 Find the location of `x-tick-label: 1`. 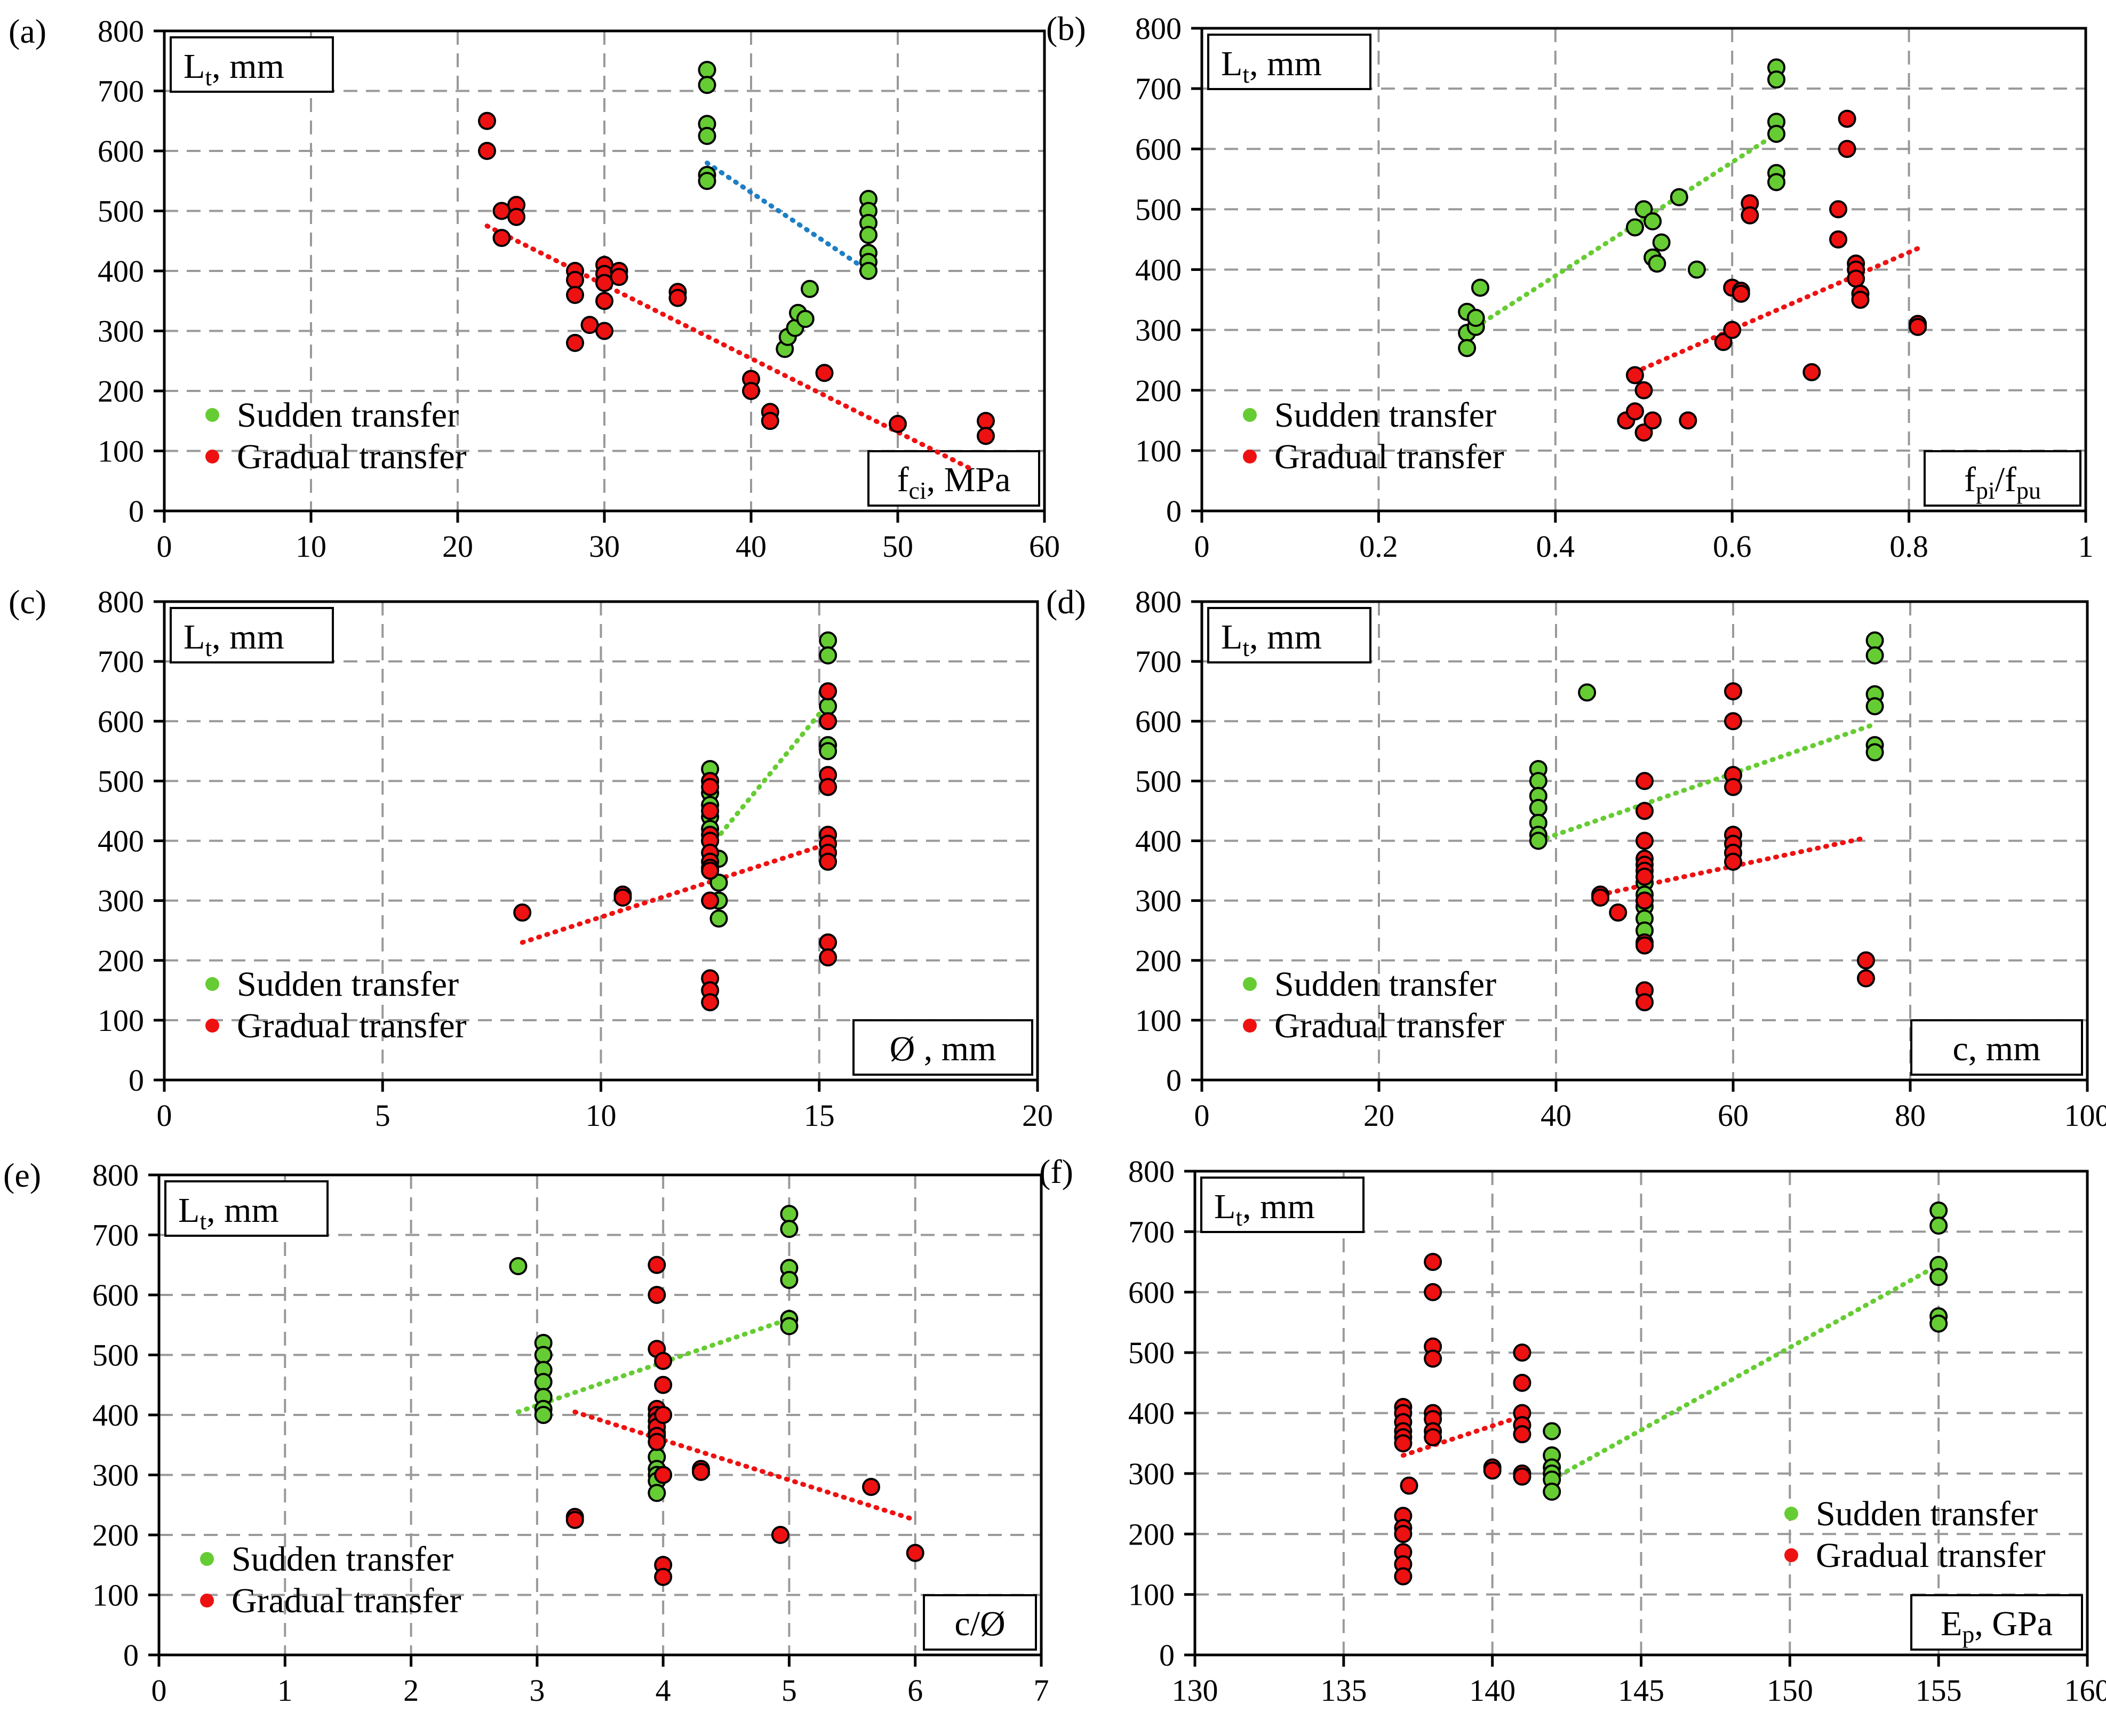

x-tick-label: 1 is located at coordinates (285, 1690).